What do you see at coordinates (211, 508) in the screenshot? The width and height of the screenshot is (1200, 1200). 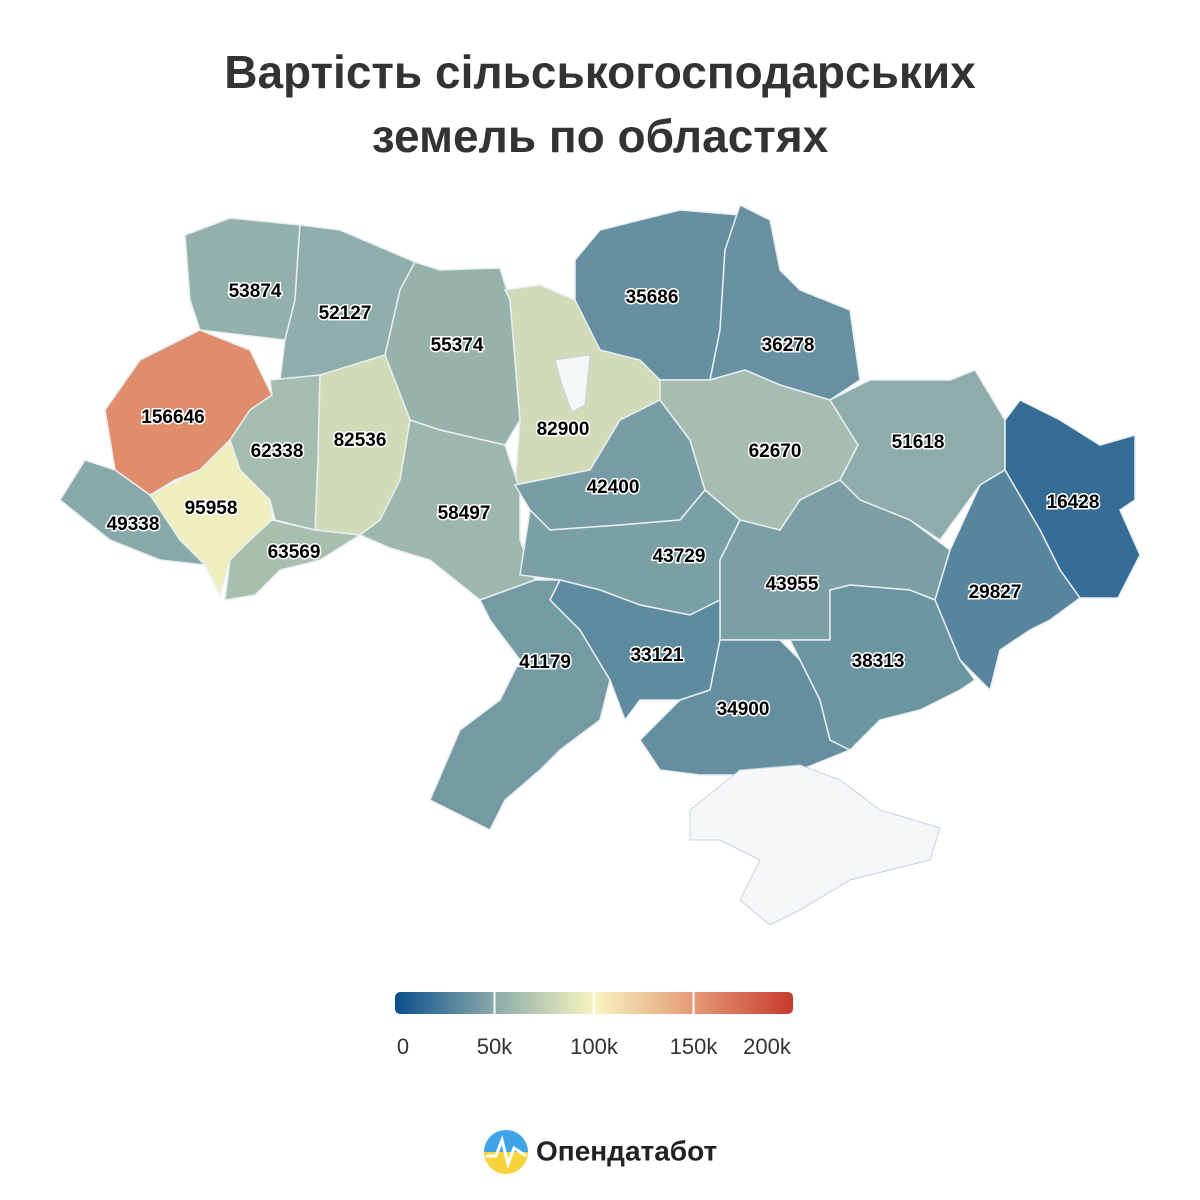 I see `region-value: 95958` at bounding box center [211, 508].